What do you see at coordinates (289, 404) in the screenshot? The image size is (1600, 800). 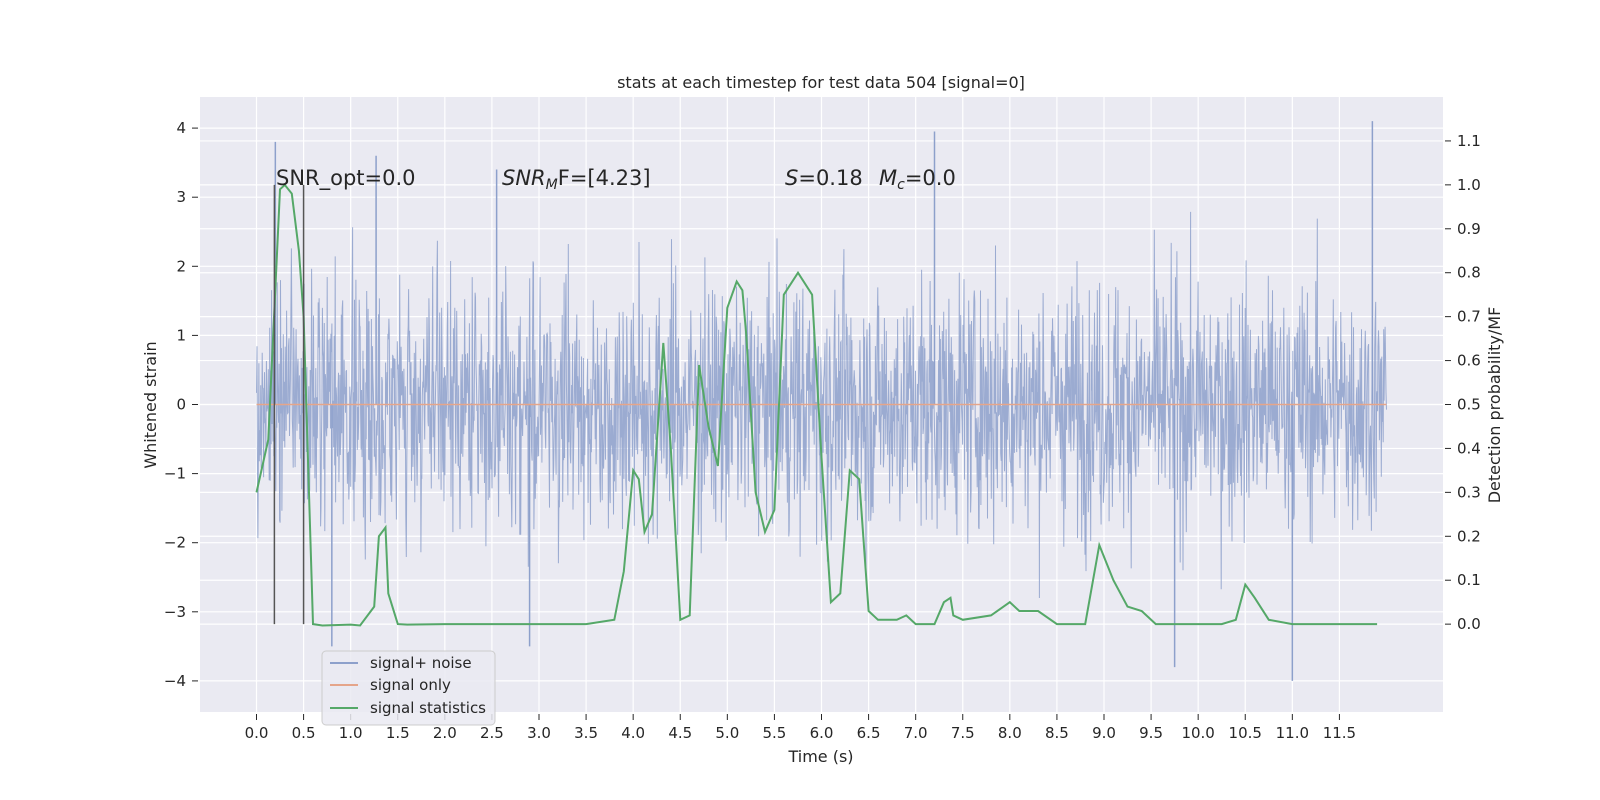 I see `vertical-markers` at bounding box center [289, 404].